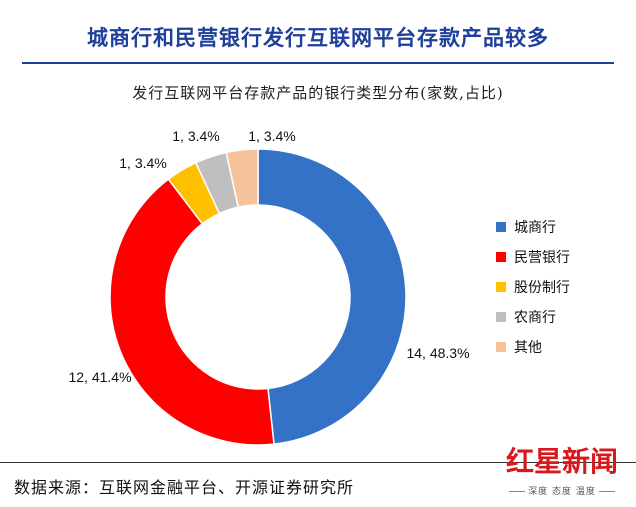  Describe the element at coordinates (184, 487) in the screenshot. I see `data-source-note: 数据来源：互联网金融平台、开源证券研究所` at that location.